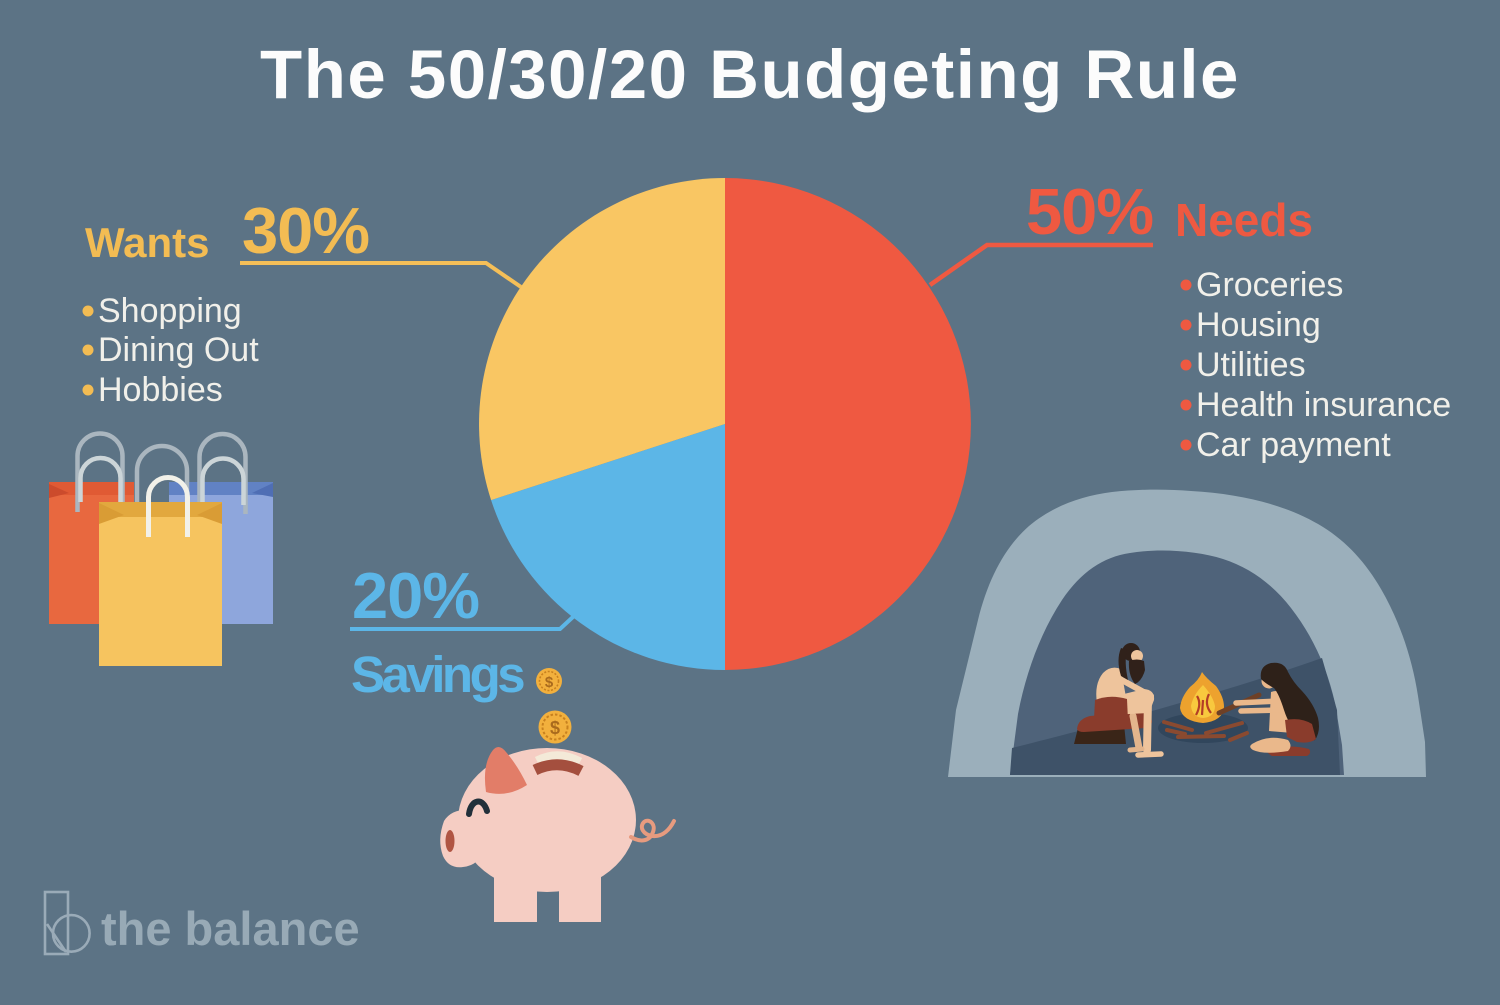 The image size is (1500, 1005). I want to click on svg-text: Savings, so click(437, 674).